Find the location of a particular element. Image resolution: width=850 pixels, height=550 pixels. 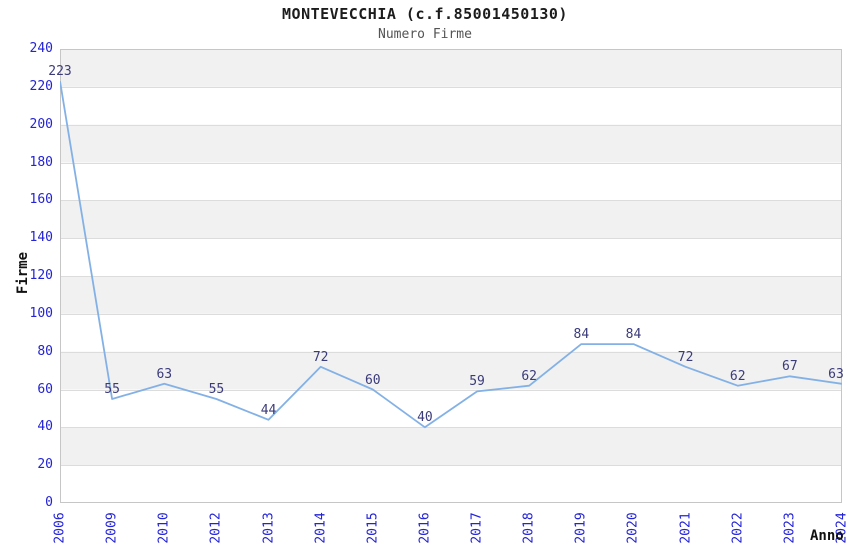

y-tick-label: 140 is located at coordinates (41, 238).